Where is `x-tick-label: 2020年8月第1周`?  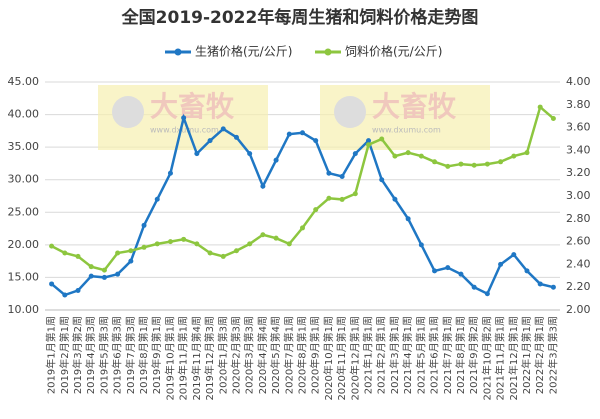 x-tick-label: 2020年8月第1周 is located at coordinates (302, 355).